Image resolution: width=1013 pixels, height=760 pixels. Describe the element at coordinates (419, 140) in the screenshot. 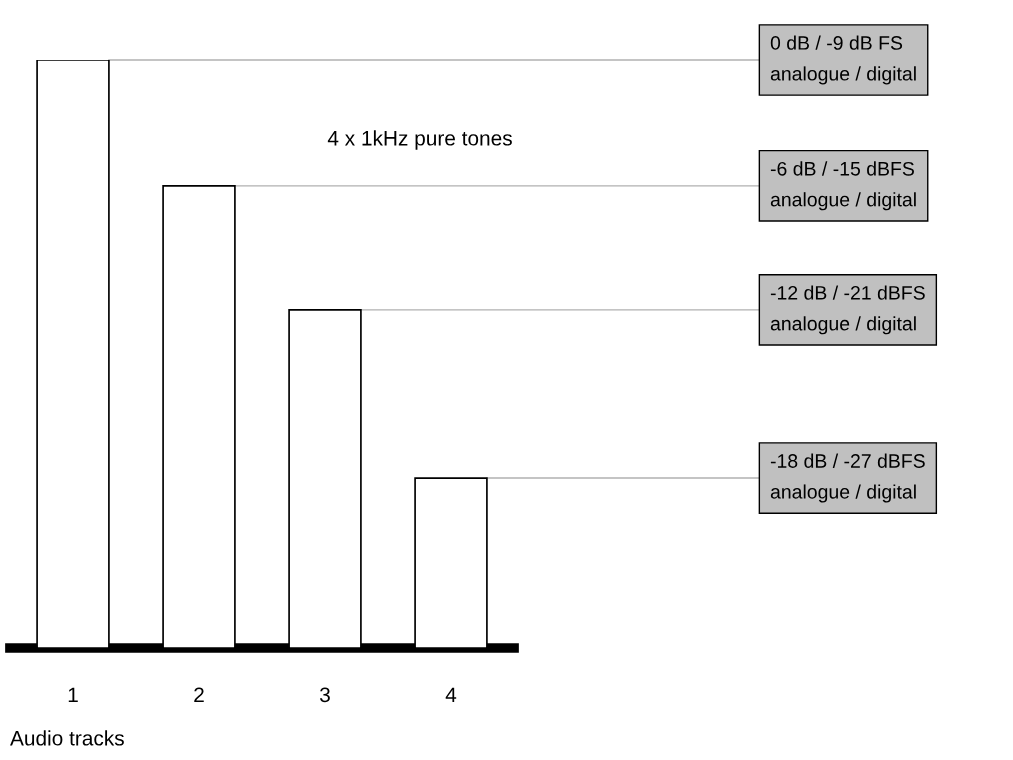

I see `text: 4 x 1kHz pure tones` at that location.